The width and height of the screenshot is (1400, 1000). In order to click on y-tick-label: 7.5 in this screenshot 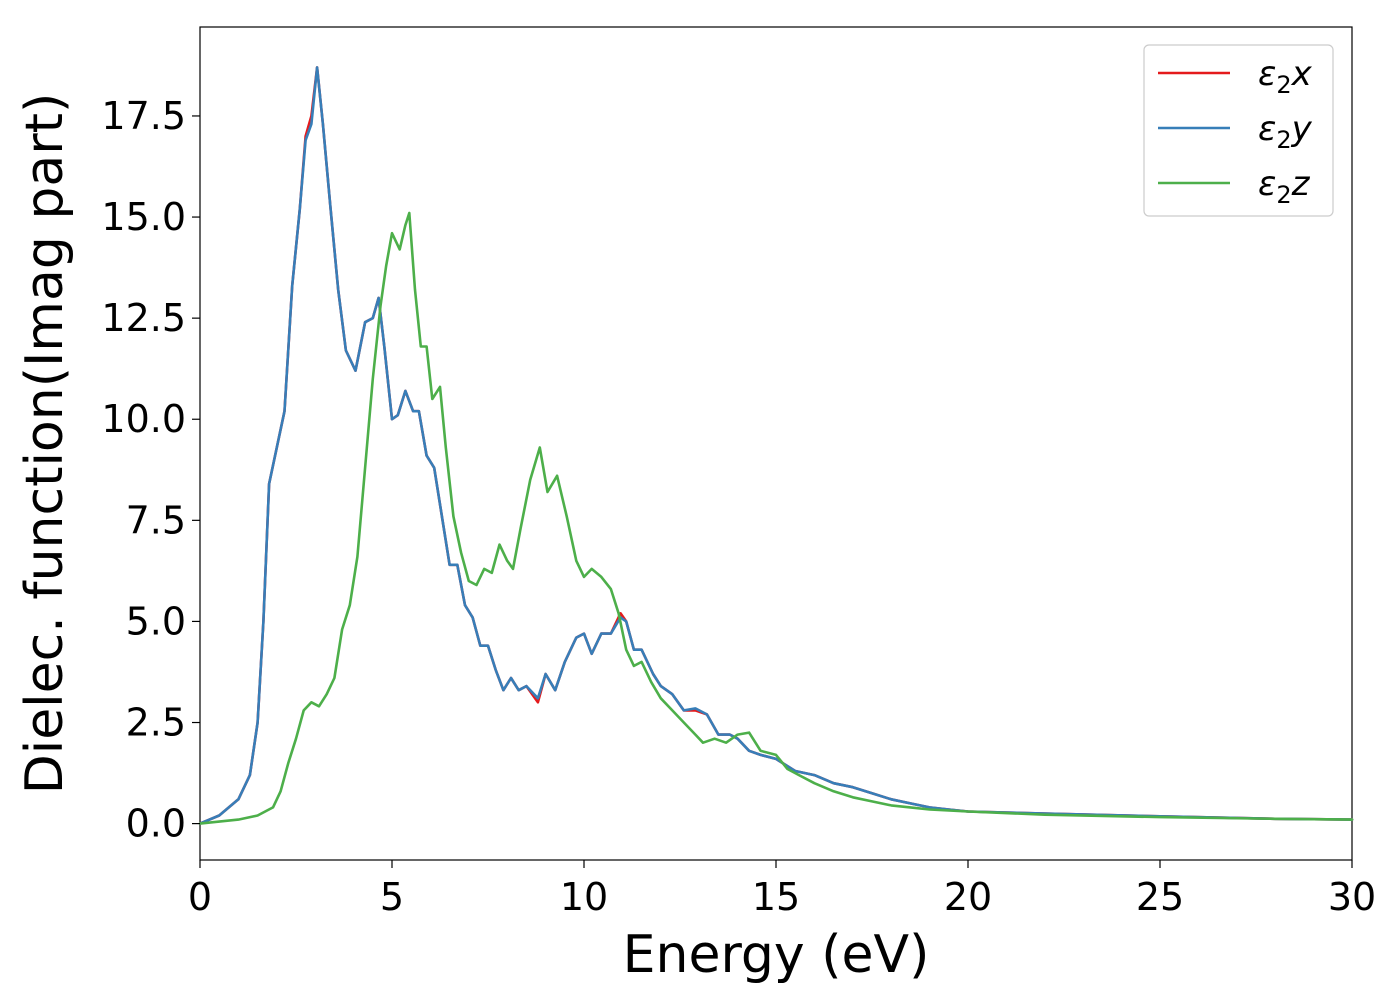, I will do `click(156, 520)`.